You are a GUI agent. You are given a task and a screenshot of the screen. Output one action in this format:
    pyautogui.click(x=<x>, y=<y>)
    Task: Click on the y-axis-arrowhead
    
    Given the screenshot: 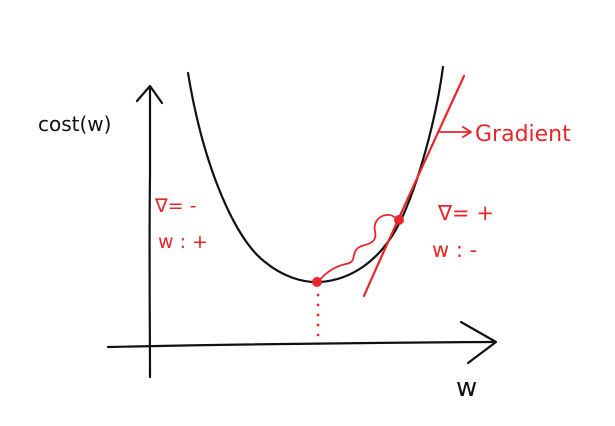 What is the action you would take?
    pyautogui.click(x=149, y=94)
    